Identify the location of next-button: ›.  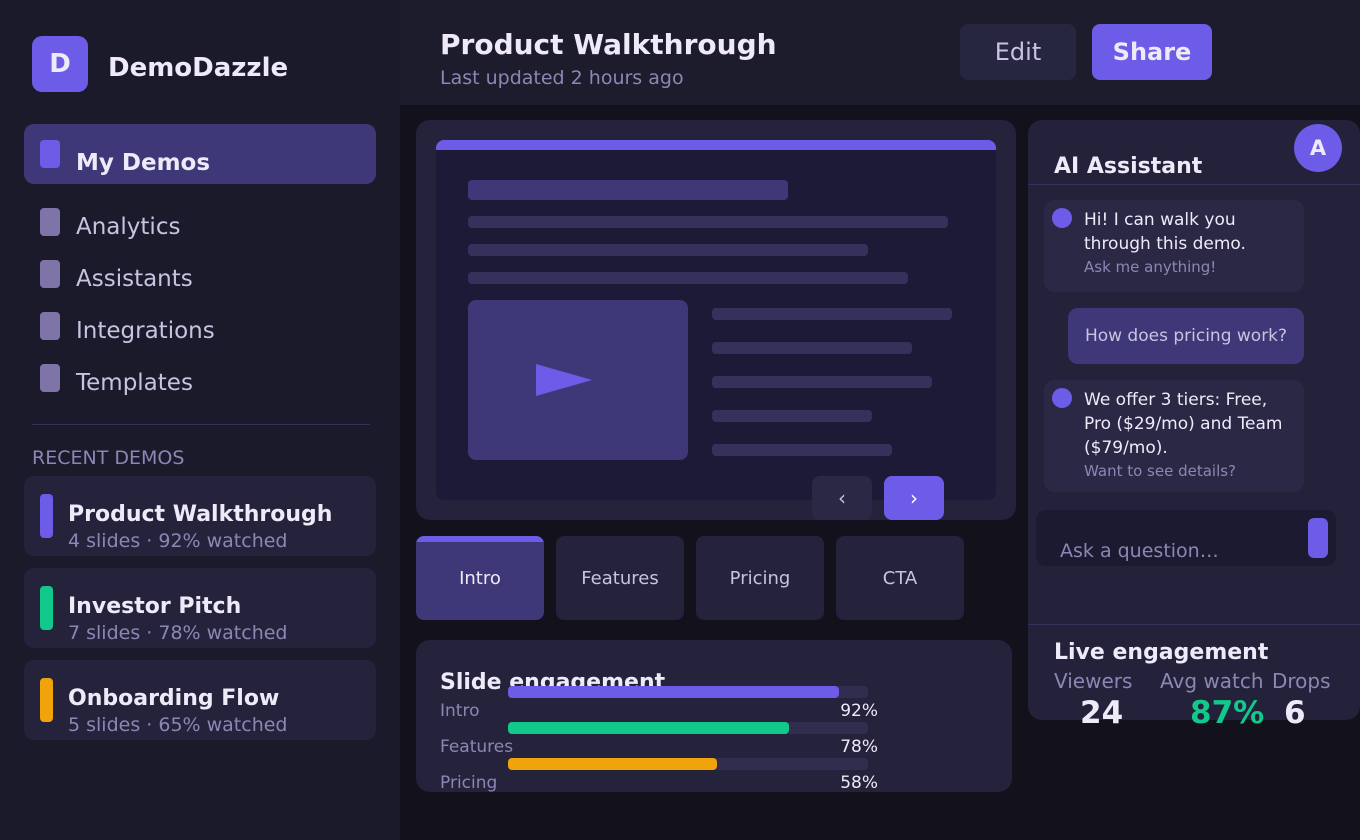
(914, 498).